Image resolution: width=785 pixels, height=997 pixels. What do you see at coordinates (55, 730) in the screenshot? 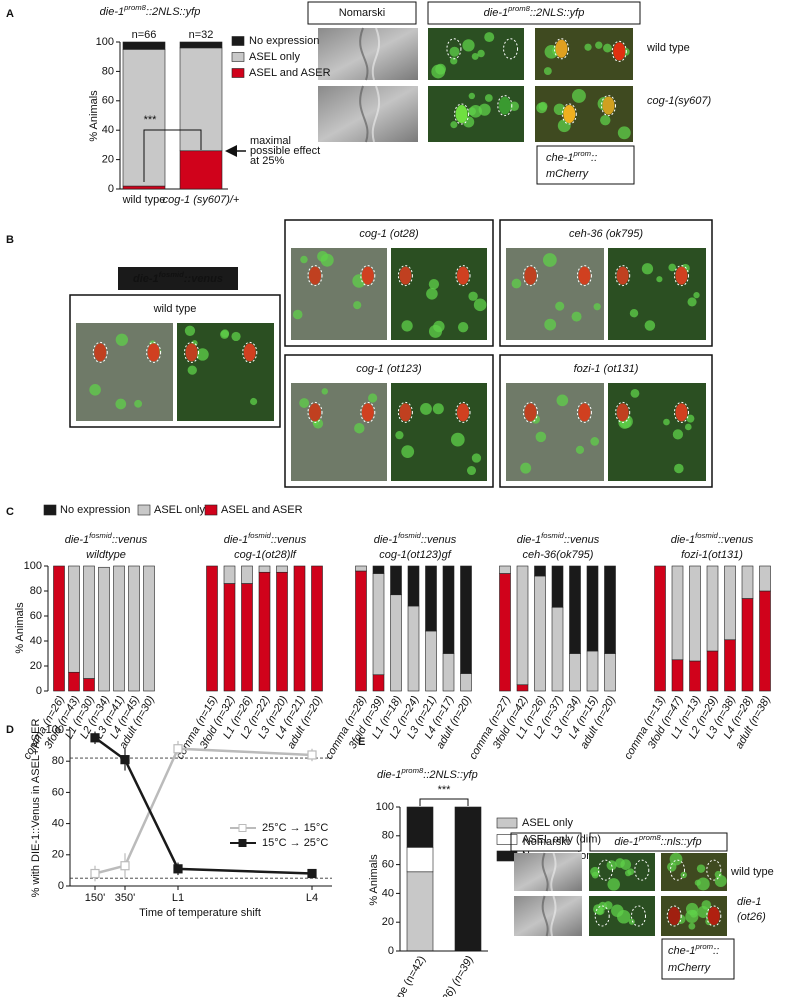
I see `y-tick-label: 100` at bounding box center [55, 730].